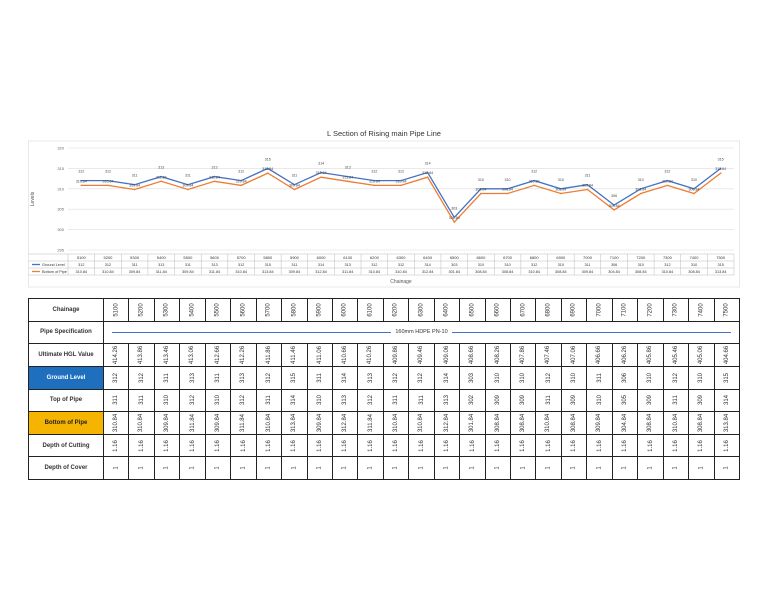  Describe the element at coordinates (54, 272) in the screenshot. I see `legend-entry: Bottom of Pipe` at that location.